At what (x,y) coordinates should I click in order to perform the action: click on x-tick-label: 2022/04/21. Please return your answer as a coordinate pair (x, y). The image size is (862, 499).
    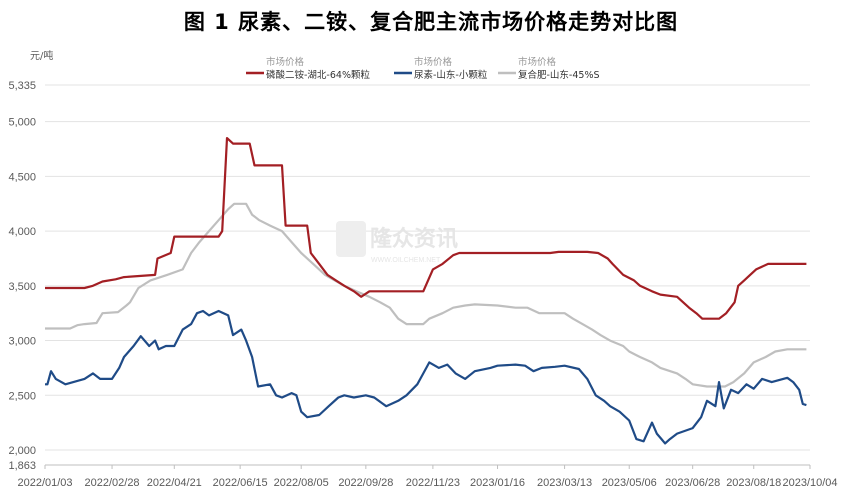
    Looking at the image, I should click on (174, 483).